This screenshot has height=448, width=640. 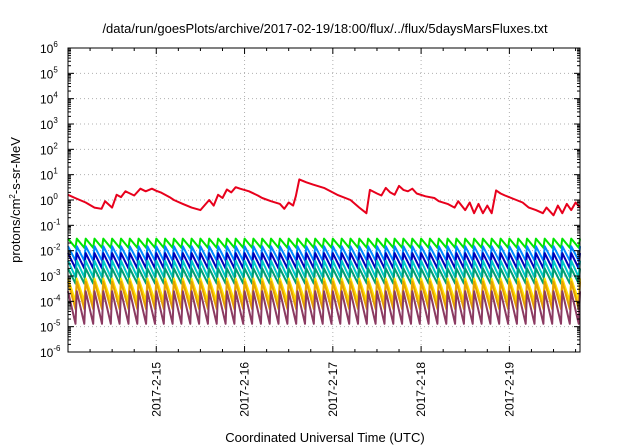 I want to click on y-tick-exponent: -2, so click(x=57, y=247).